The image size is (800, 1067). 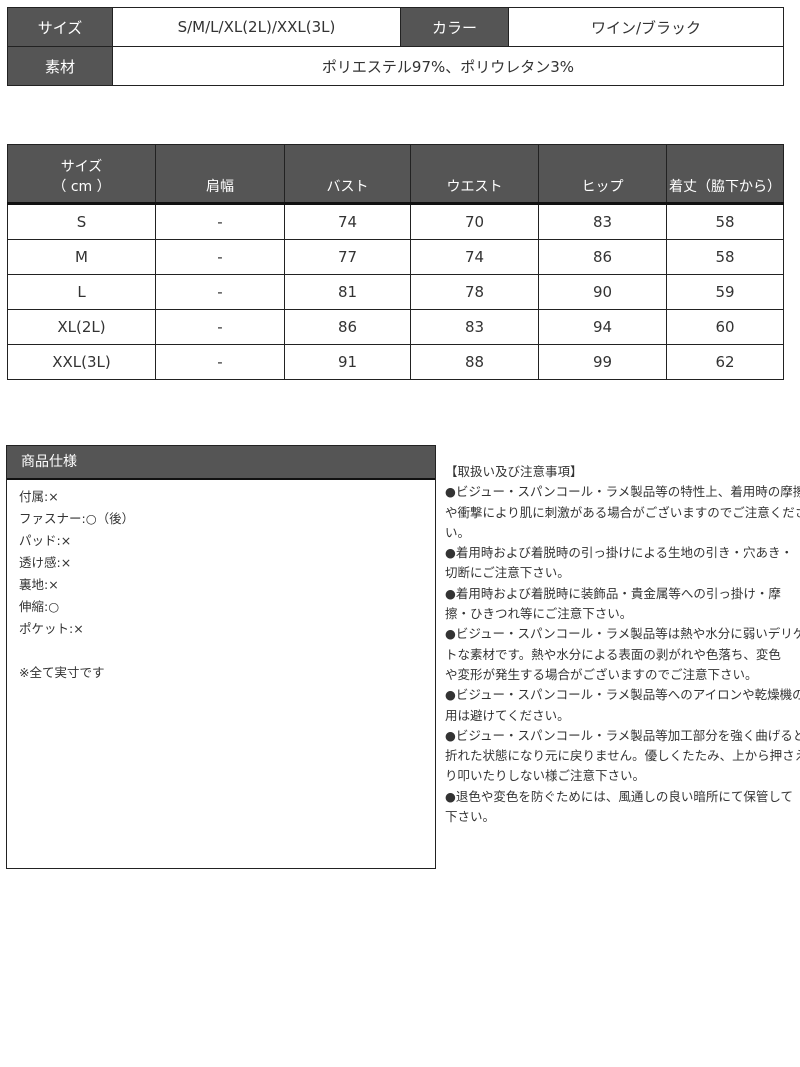 I want to click on table-row: S -74 70 83 58, so click(x=395, y=221).